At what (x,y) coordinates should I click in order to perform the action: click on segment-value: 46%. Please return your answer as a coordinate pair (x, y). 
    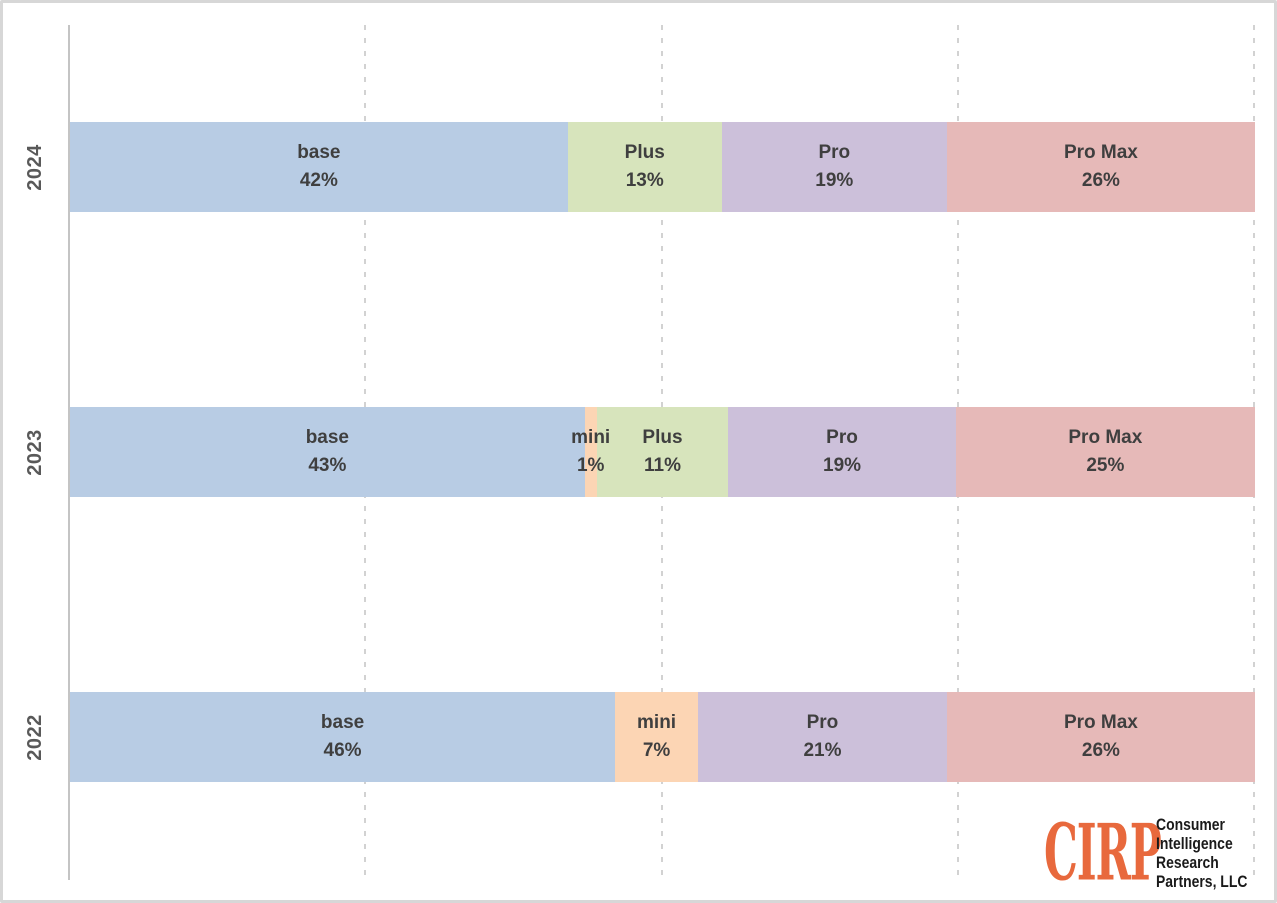
    Looking at the image, I should click on (342, 750).